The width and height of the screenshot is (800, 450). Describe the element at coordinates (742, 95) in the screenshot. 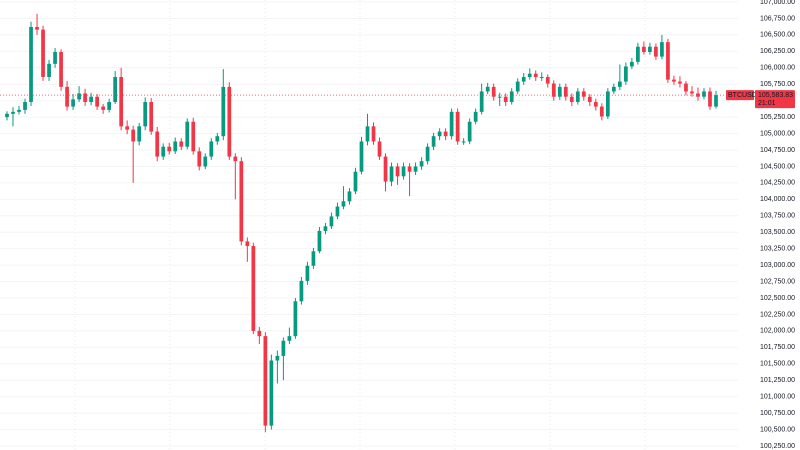

I see `symbol-label: BTCUSD` at that location.